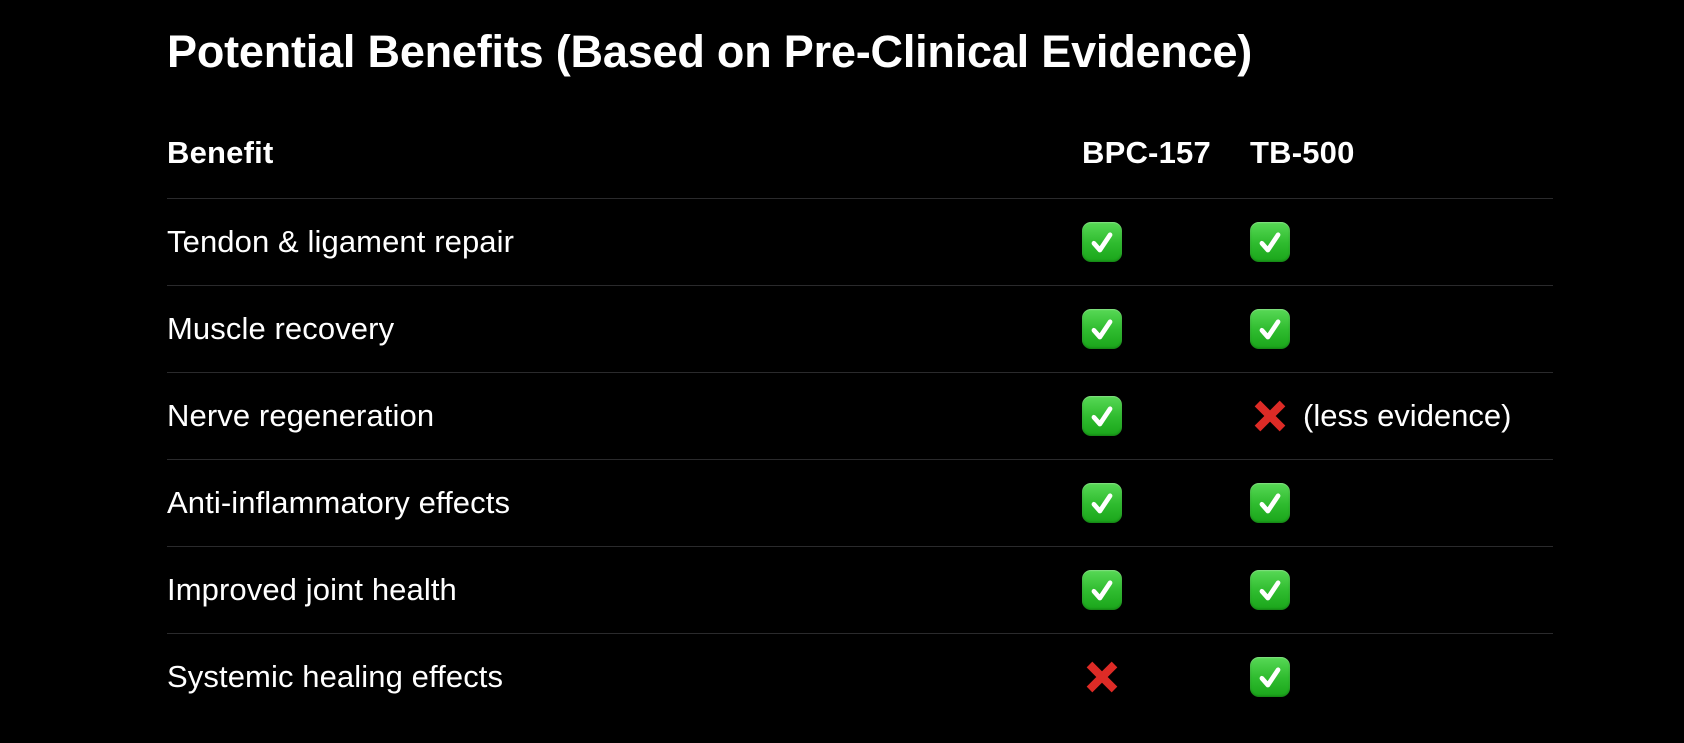  What do you see at coordinates (860, 590) in the screenshot?
I see `table-row: Improved joint health` at bounding box center [860, 590].